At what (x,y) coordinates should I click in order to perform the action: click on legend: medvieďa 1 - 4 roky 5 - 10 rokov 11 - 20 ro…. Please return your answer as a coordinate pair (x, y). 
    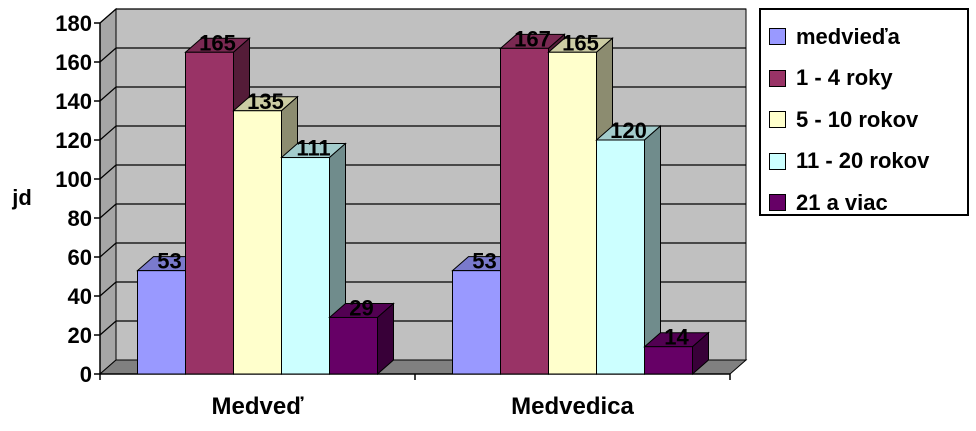
    Looking at the image, I should click on (864, 112).